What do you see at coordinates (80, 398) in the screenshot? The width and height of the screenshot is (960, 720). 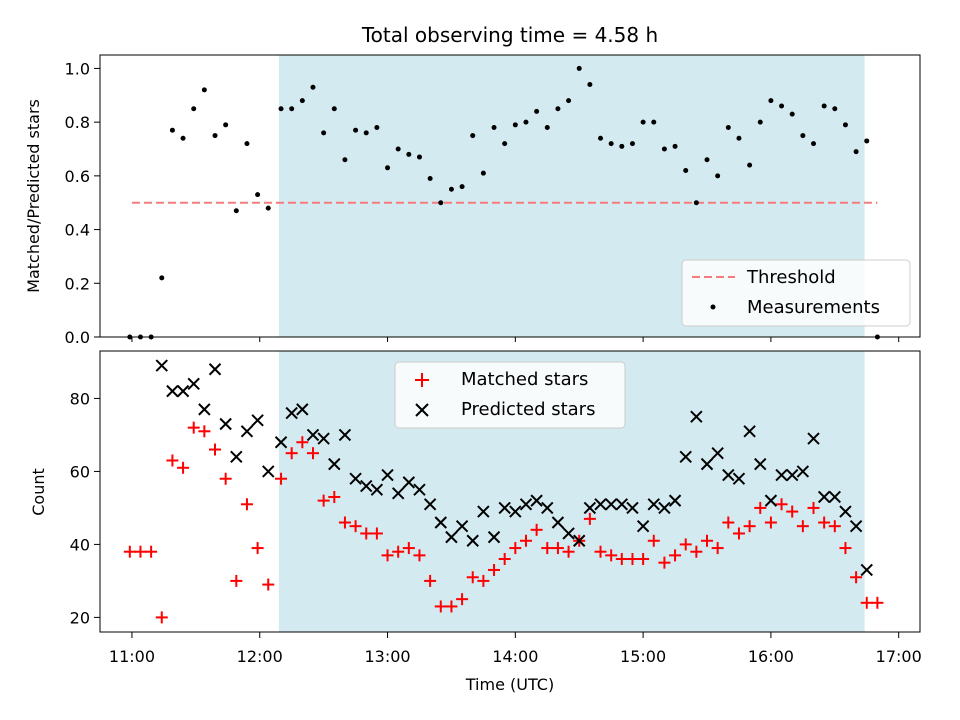 I see `bottom-ytick-label: 80` at bounding box center [80, 398].